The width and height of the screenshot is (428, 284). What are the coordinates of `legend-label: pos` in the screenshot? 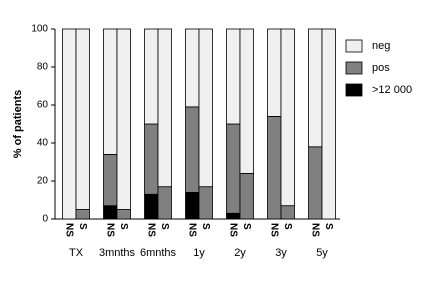 It's located at (381, 68).